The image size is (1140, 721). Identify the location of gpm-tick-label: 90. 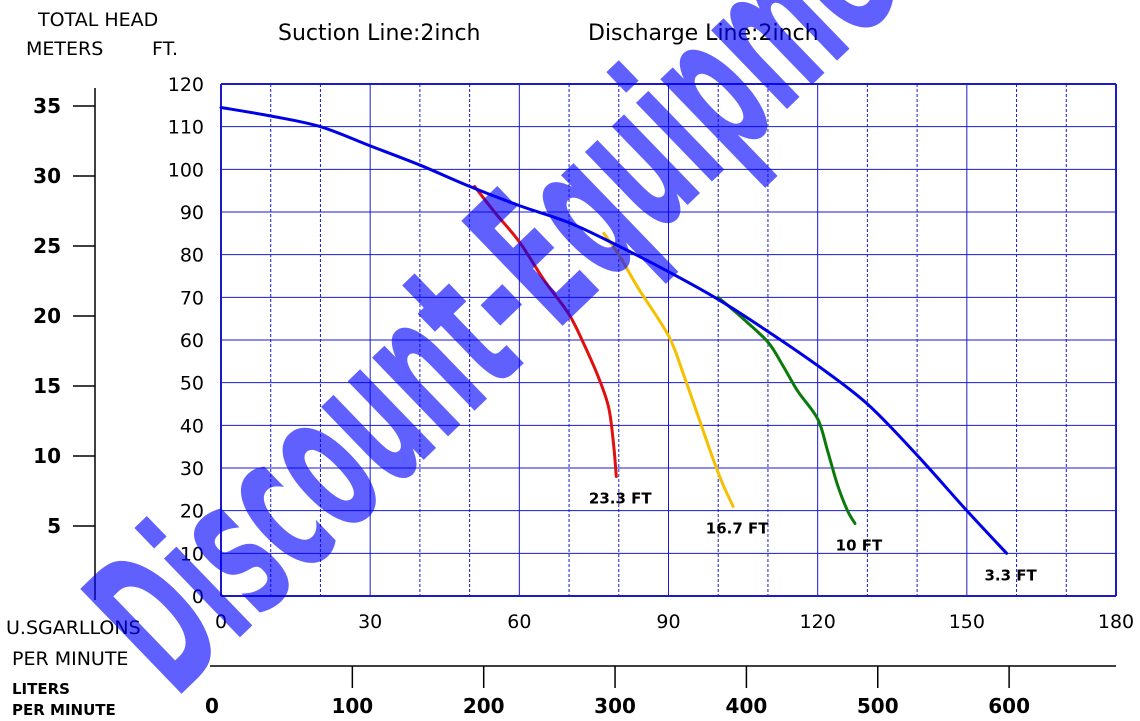
(668, 622).